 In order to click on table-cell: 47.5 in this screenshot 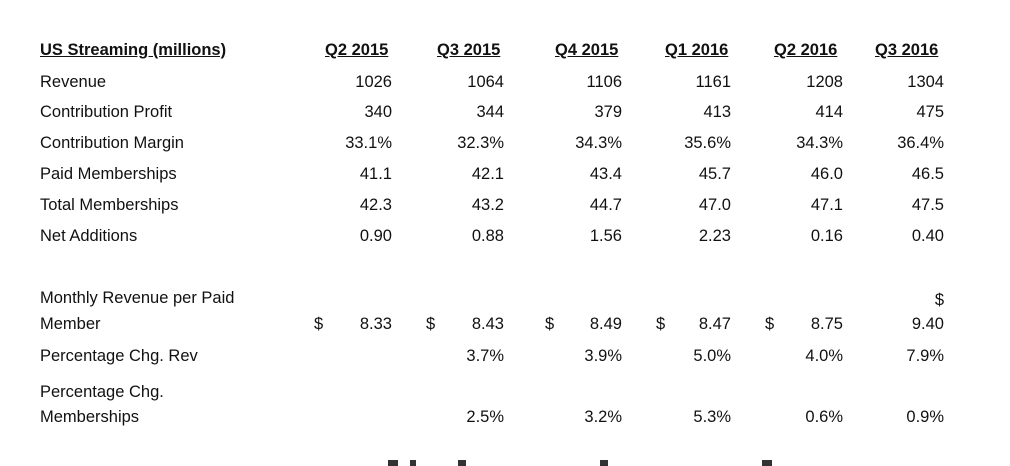, I will do `click(927, 205)`.